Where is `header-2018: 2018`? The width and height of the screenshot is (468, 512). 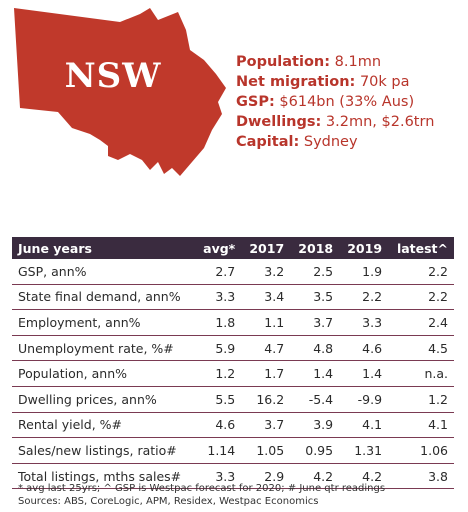
header-2018: 2018 is located at coordinates (316, 248).